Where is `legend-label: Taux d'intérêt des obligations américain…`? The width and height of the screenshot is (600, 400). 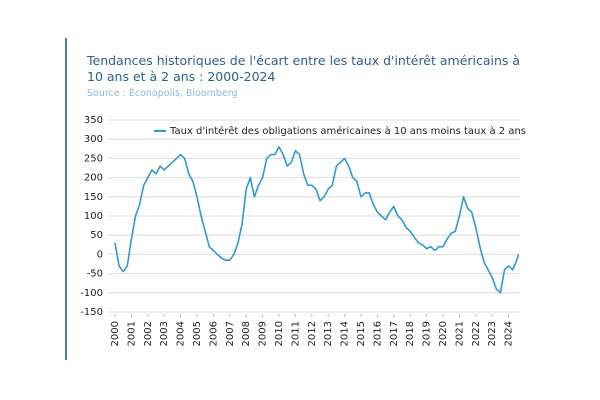
legend-label: Taux d'intérêt des obligations américain… is located at coordinates (347, 131).